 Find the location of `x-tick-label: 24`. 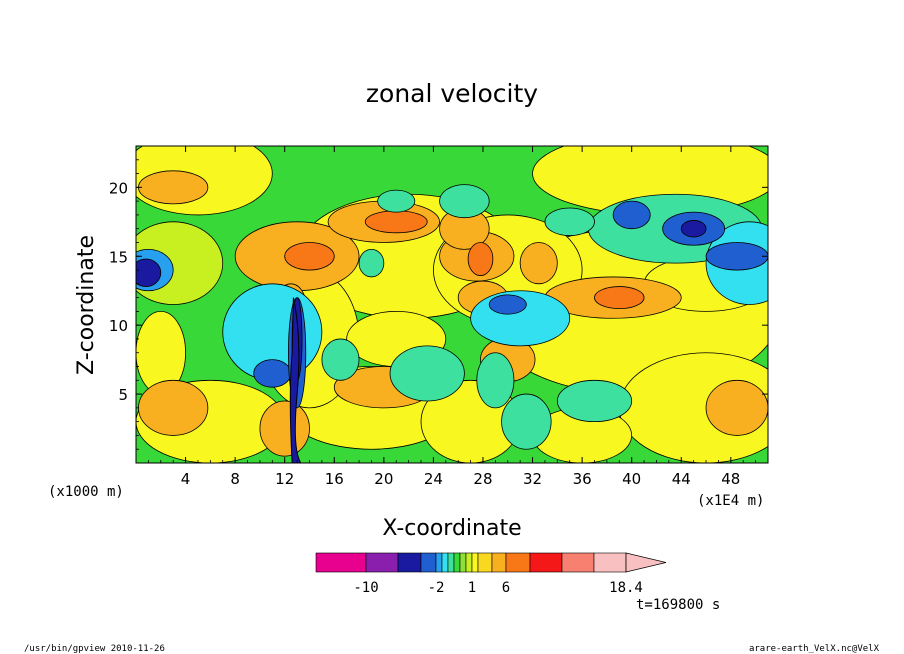

x-tick-label: 24 is located at coordinates (433, 479).